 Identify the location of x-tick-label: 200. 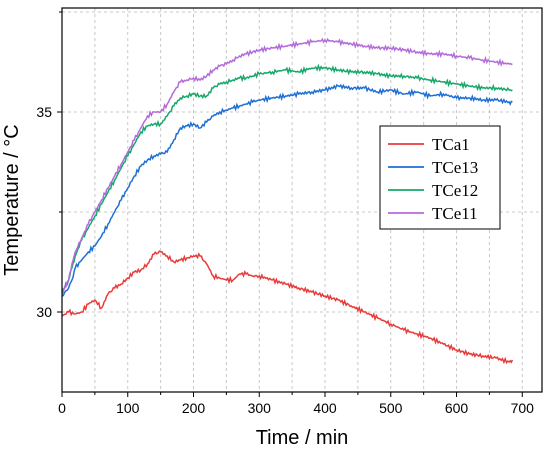
(194, 408).